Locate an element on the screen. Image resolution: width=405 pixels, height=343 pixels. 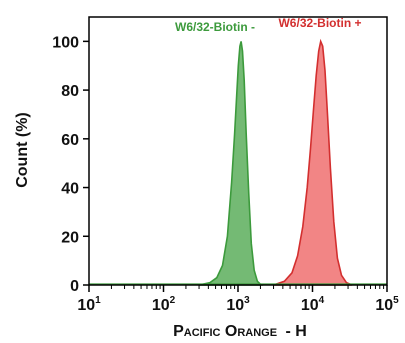
x-tick-label: 10³ is located at coordinates (238, 304).